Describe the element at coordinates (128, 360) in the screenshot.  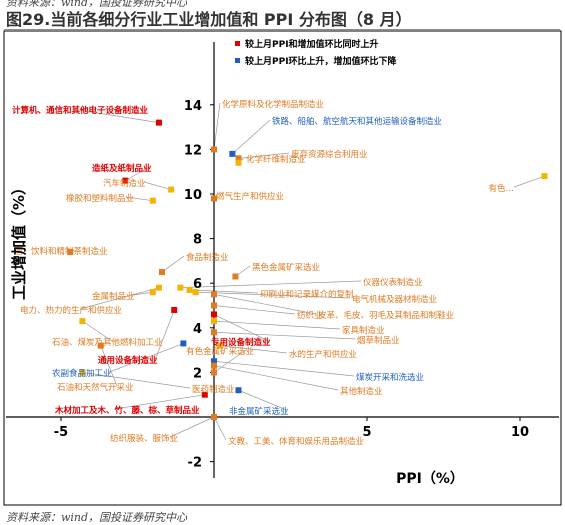
I see `data-label-18: 通用设备制造业` at that location.